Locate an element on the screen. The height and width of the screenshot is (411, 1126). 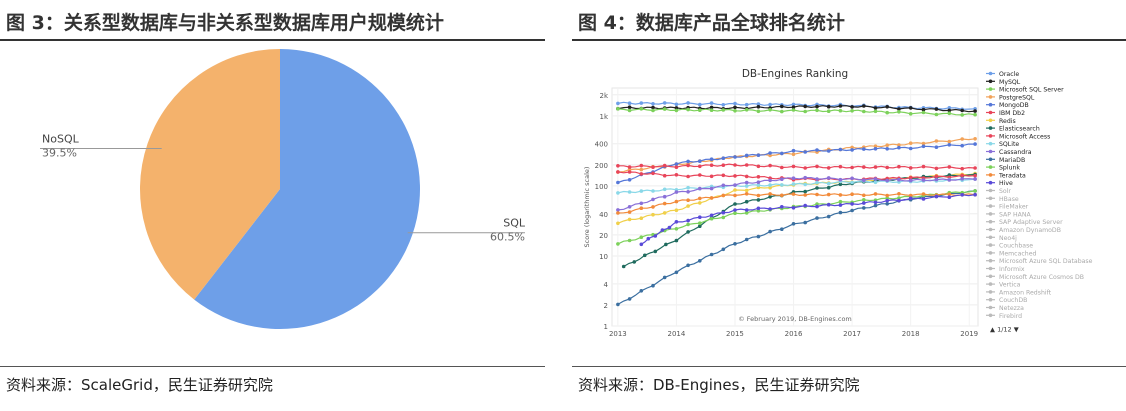
legend-item-cassandra: Cassandra is located at coordinates (1009, 152).